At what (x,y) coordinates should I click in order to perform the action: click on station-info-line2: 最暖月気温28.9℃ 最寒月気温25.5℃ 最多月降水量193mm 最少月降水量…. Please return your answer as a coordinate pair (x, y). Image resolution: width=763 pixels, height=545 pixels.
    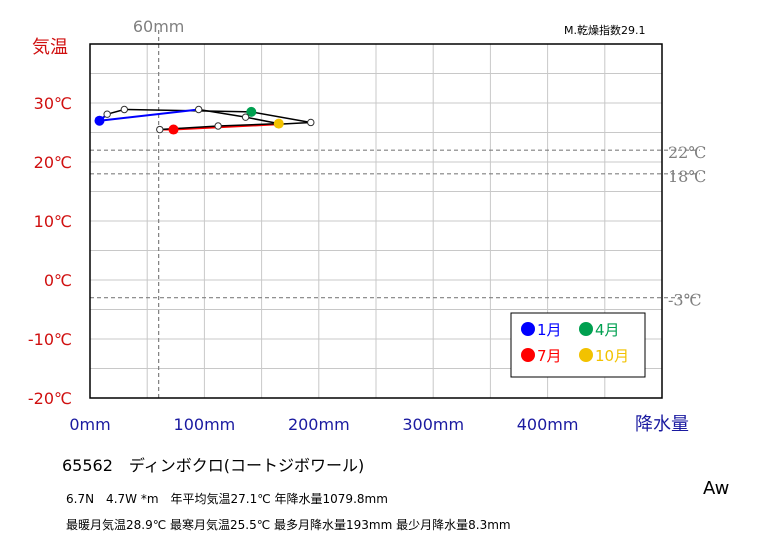
    Looking at the image, I should click on (288, 525).